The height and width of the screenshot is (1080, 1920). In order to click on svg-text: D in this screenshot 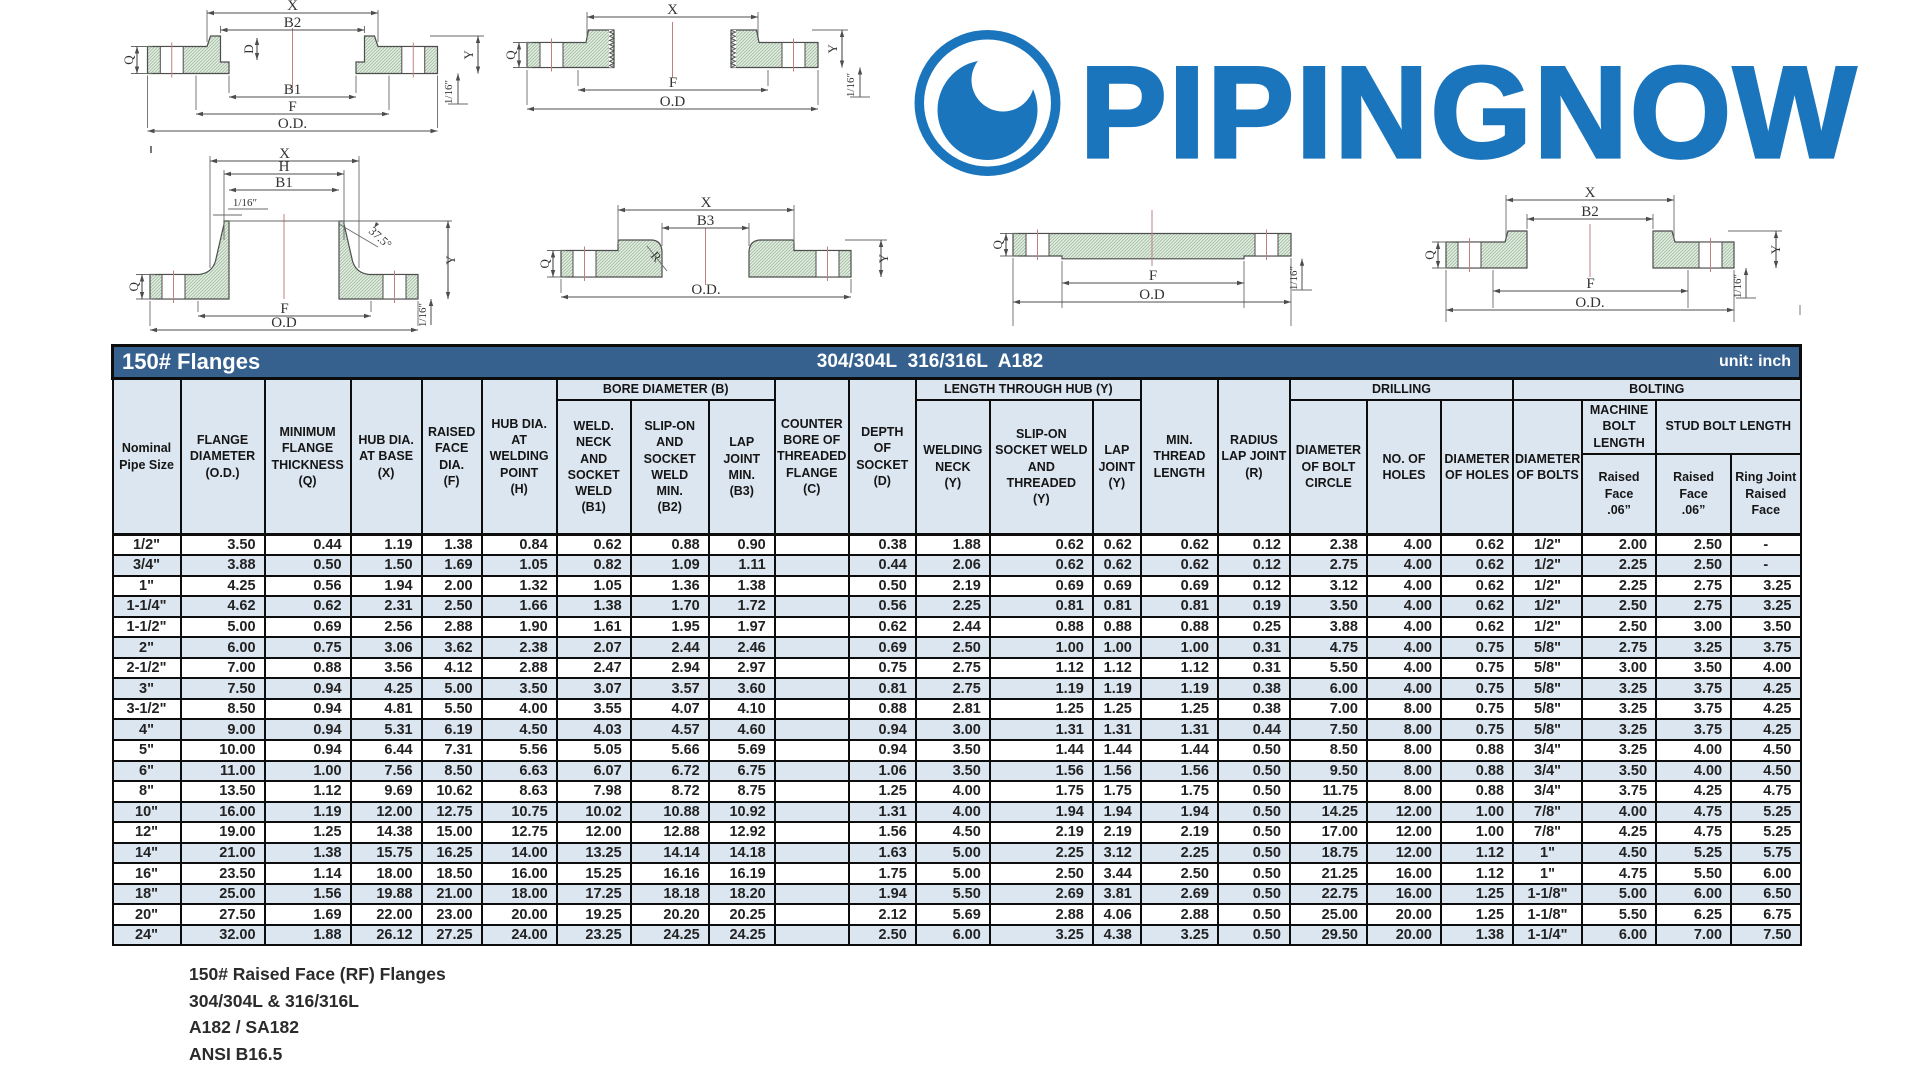, I will do `click(248, 48)`.